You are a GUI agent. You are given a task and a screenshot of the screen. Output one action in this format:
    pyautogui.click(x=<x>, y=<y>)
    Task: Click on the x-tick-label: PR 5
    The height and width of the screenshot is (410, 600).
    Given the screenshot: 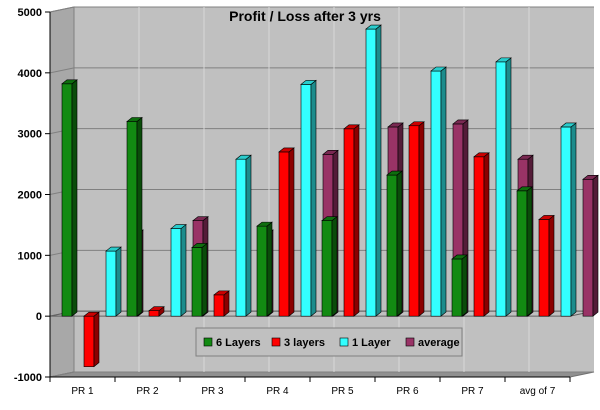 What is the action you would take?
    pyautogui.click(x=342, y=391)
    